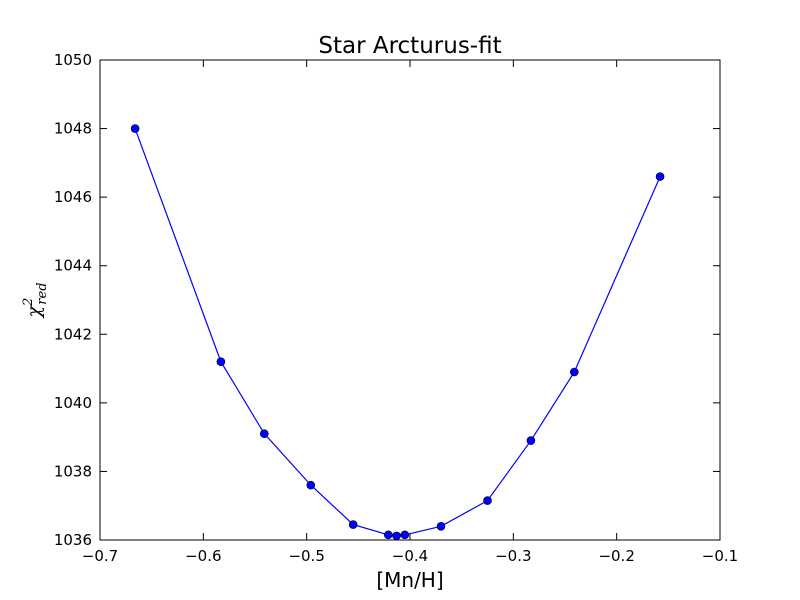 The height and width of the screenshot is (600, 800). Describe the element at coordinates (409, 46) in the screenshot. I see `chart-title: Star Arcturus-fit` at that location.